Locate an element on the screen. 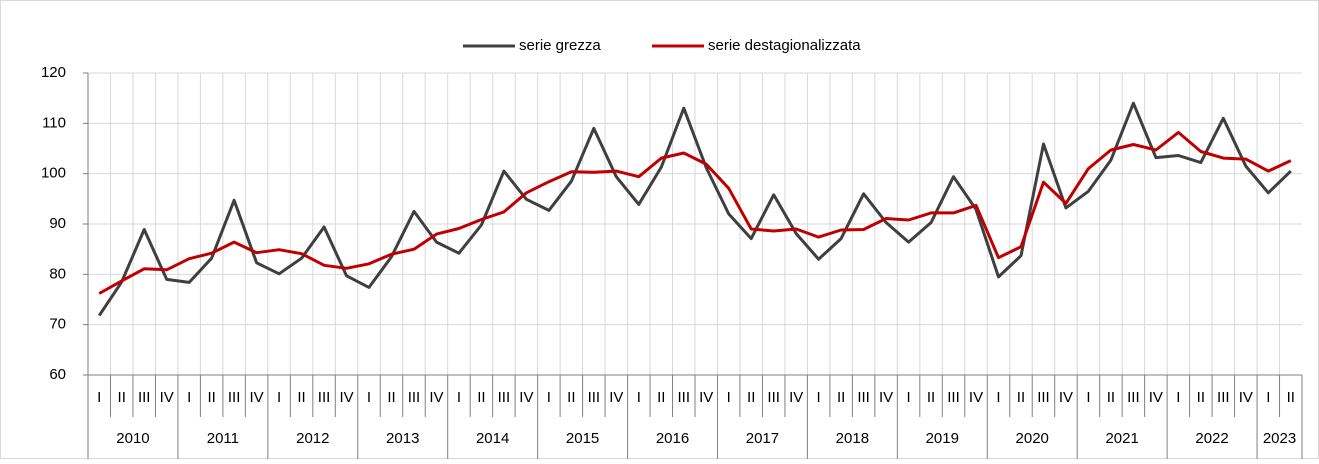  y-tick-label: 120 is located at coordinates (53, 72).